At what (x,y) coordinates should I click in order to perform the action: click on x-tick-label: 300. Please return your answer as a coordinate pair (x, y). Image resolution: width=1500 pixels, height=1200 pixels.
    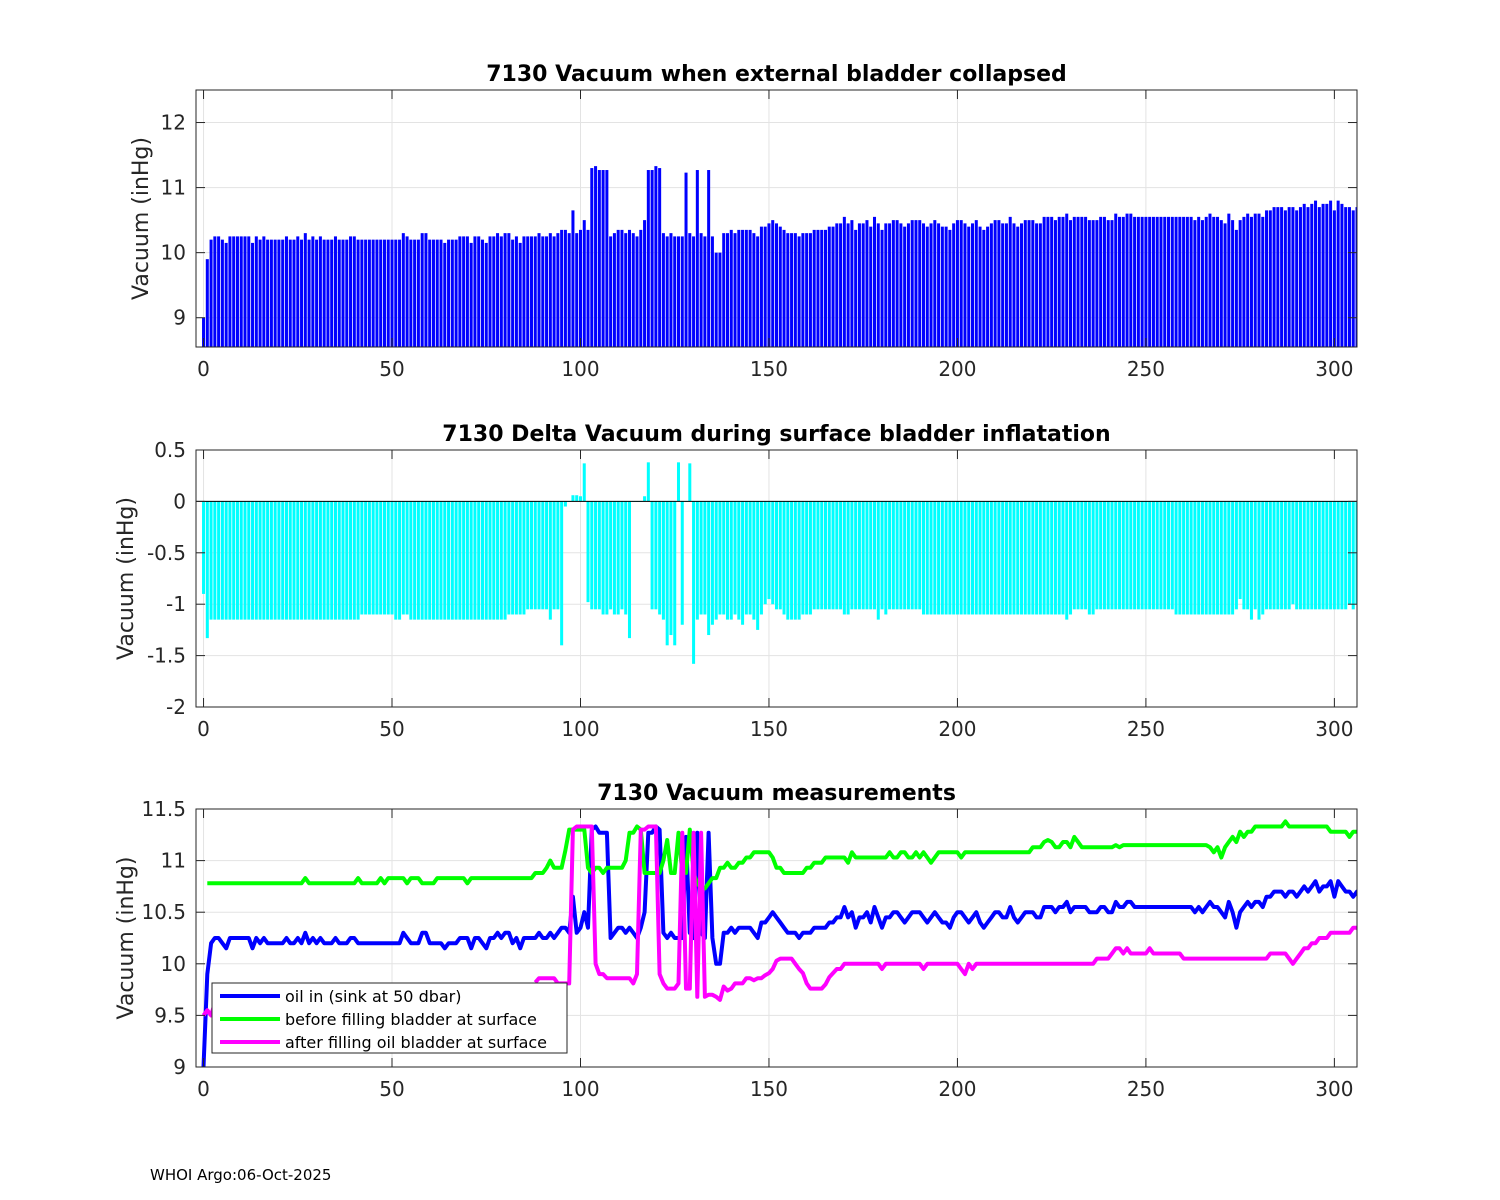
    Looking at the image, I should click on (1334, 1089).